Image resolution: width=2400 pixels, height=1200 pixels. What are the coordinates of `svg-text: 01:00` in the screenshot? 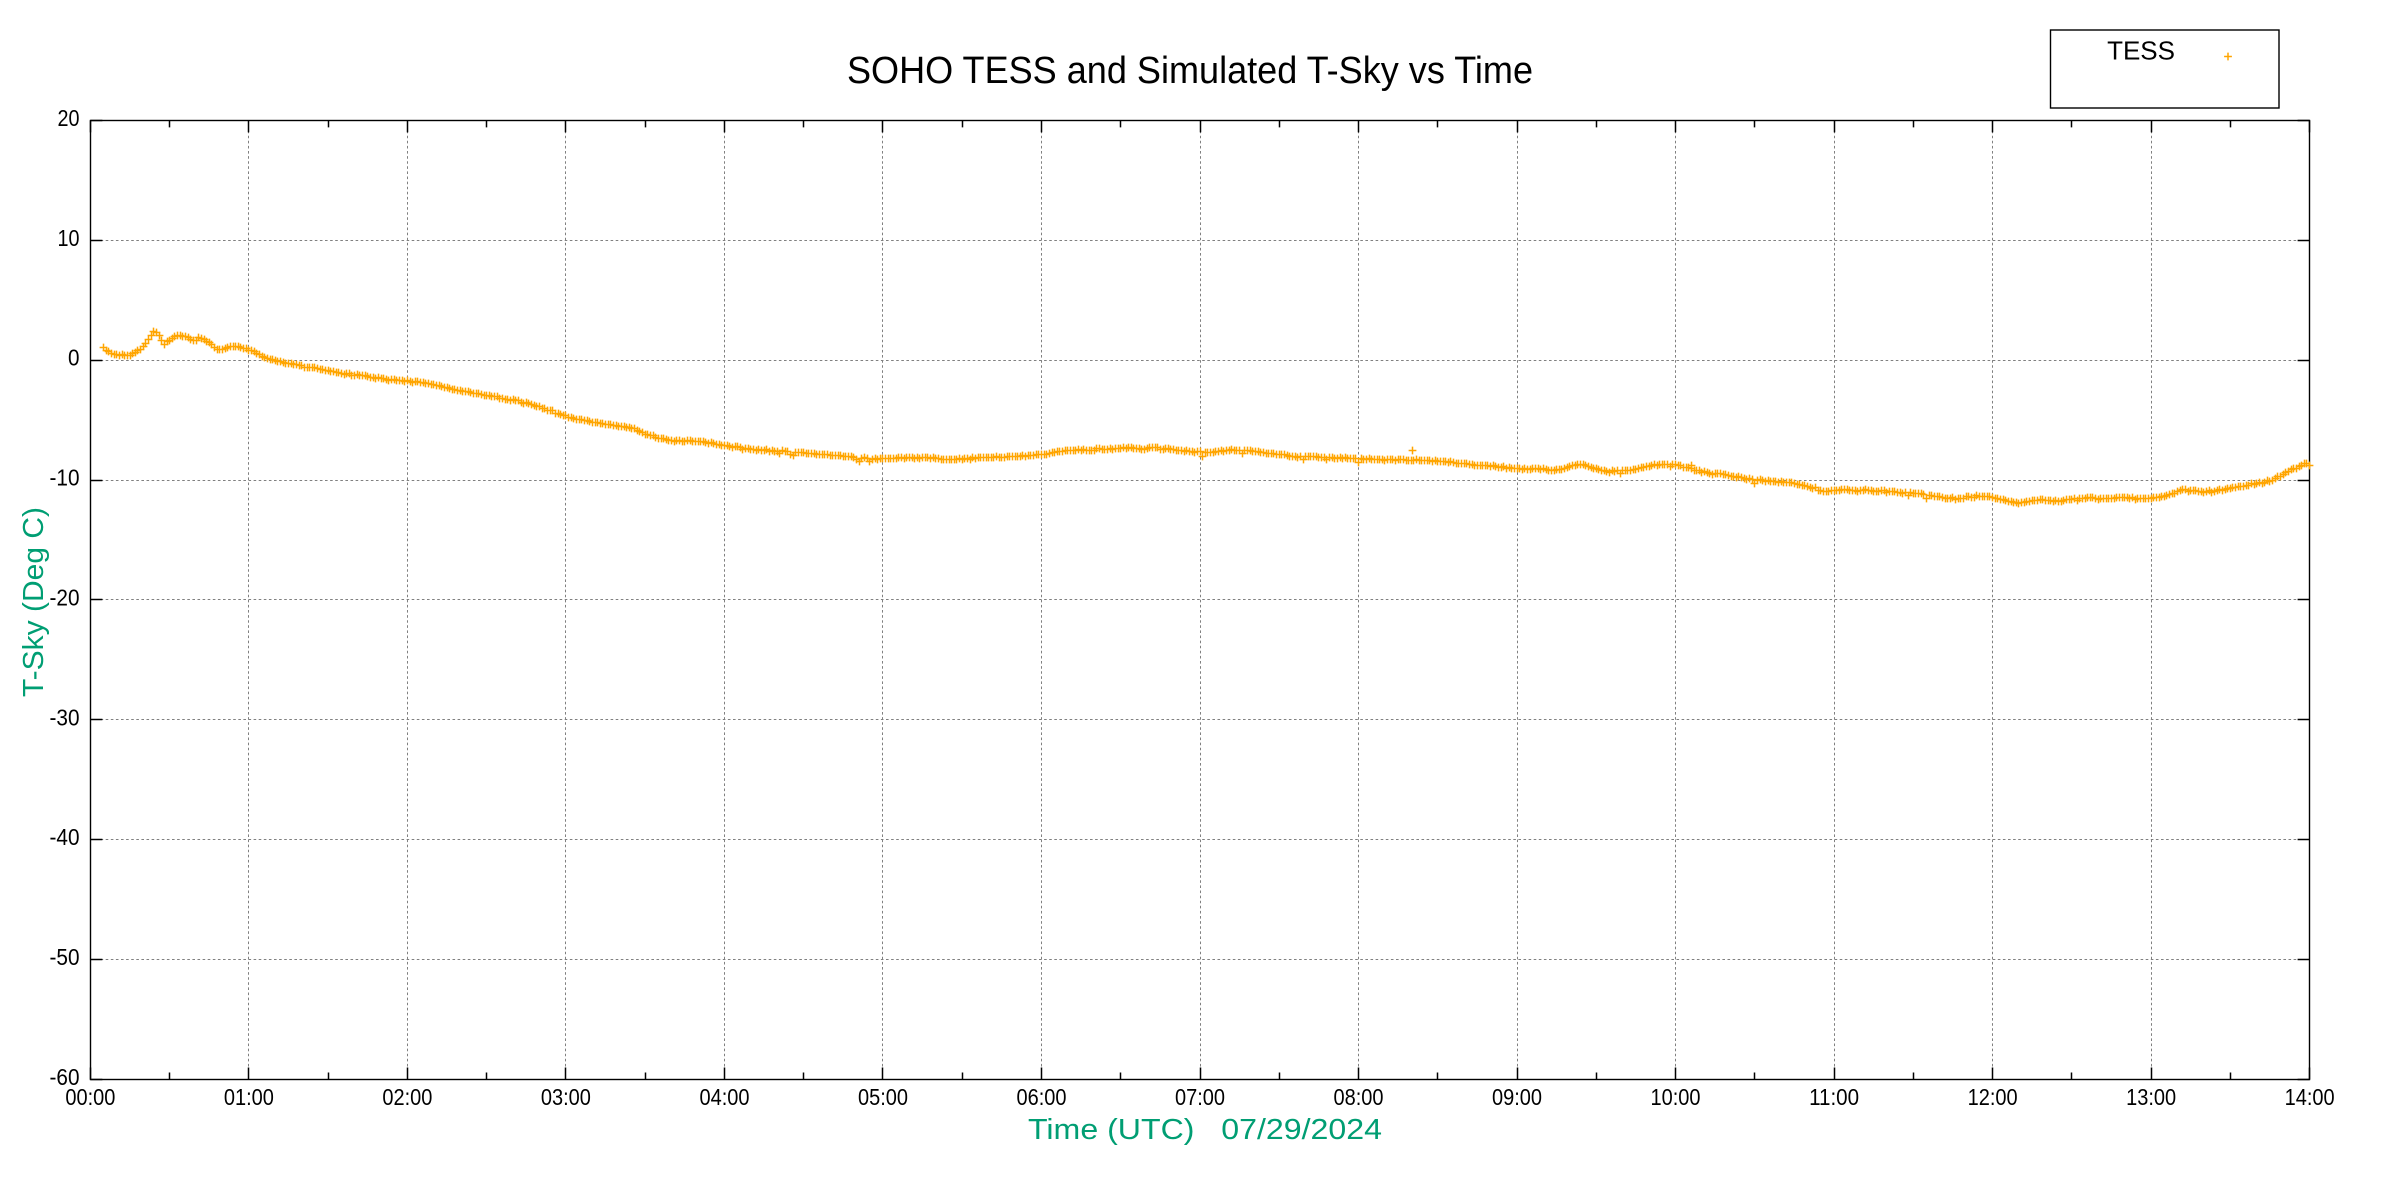 It's located at (249, 1097).